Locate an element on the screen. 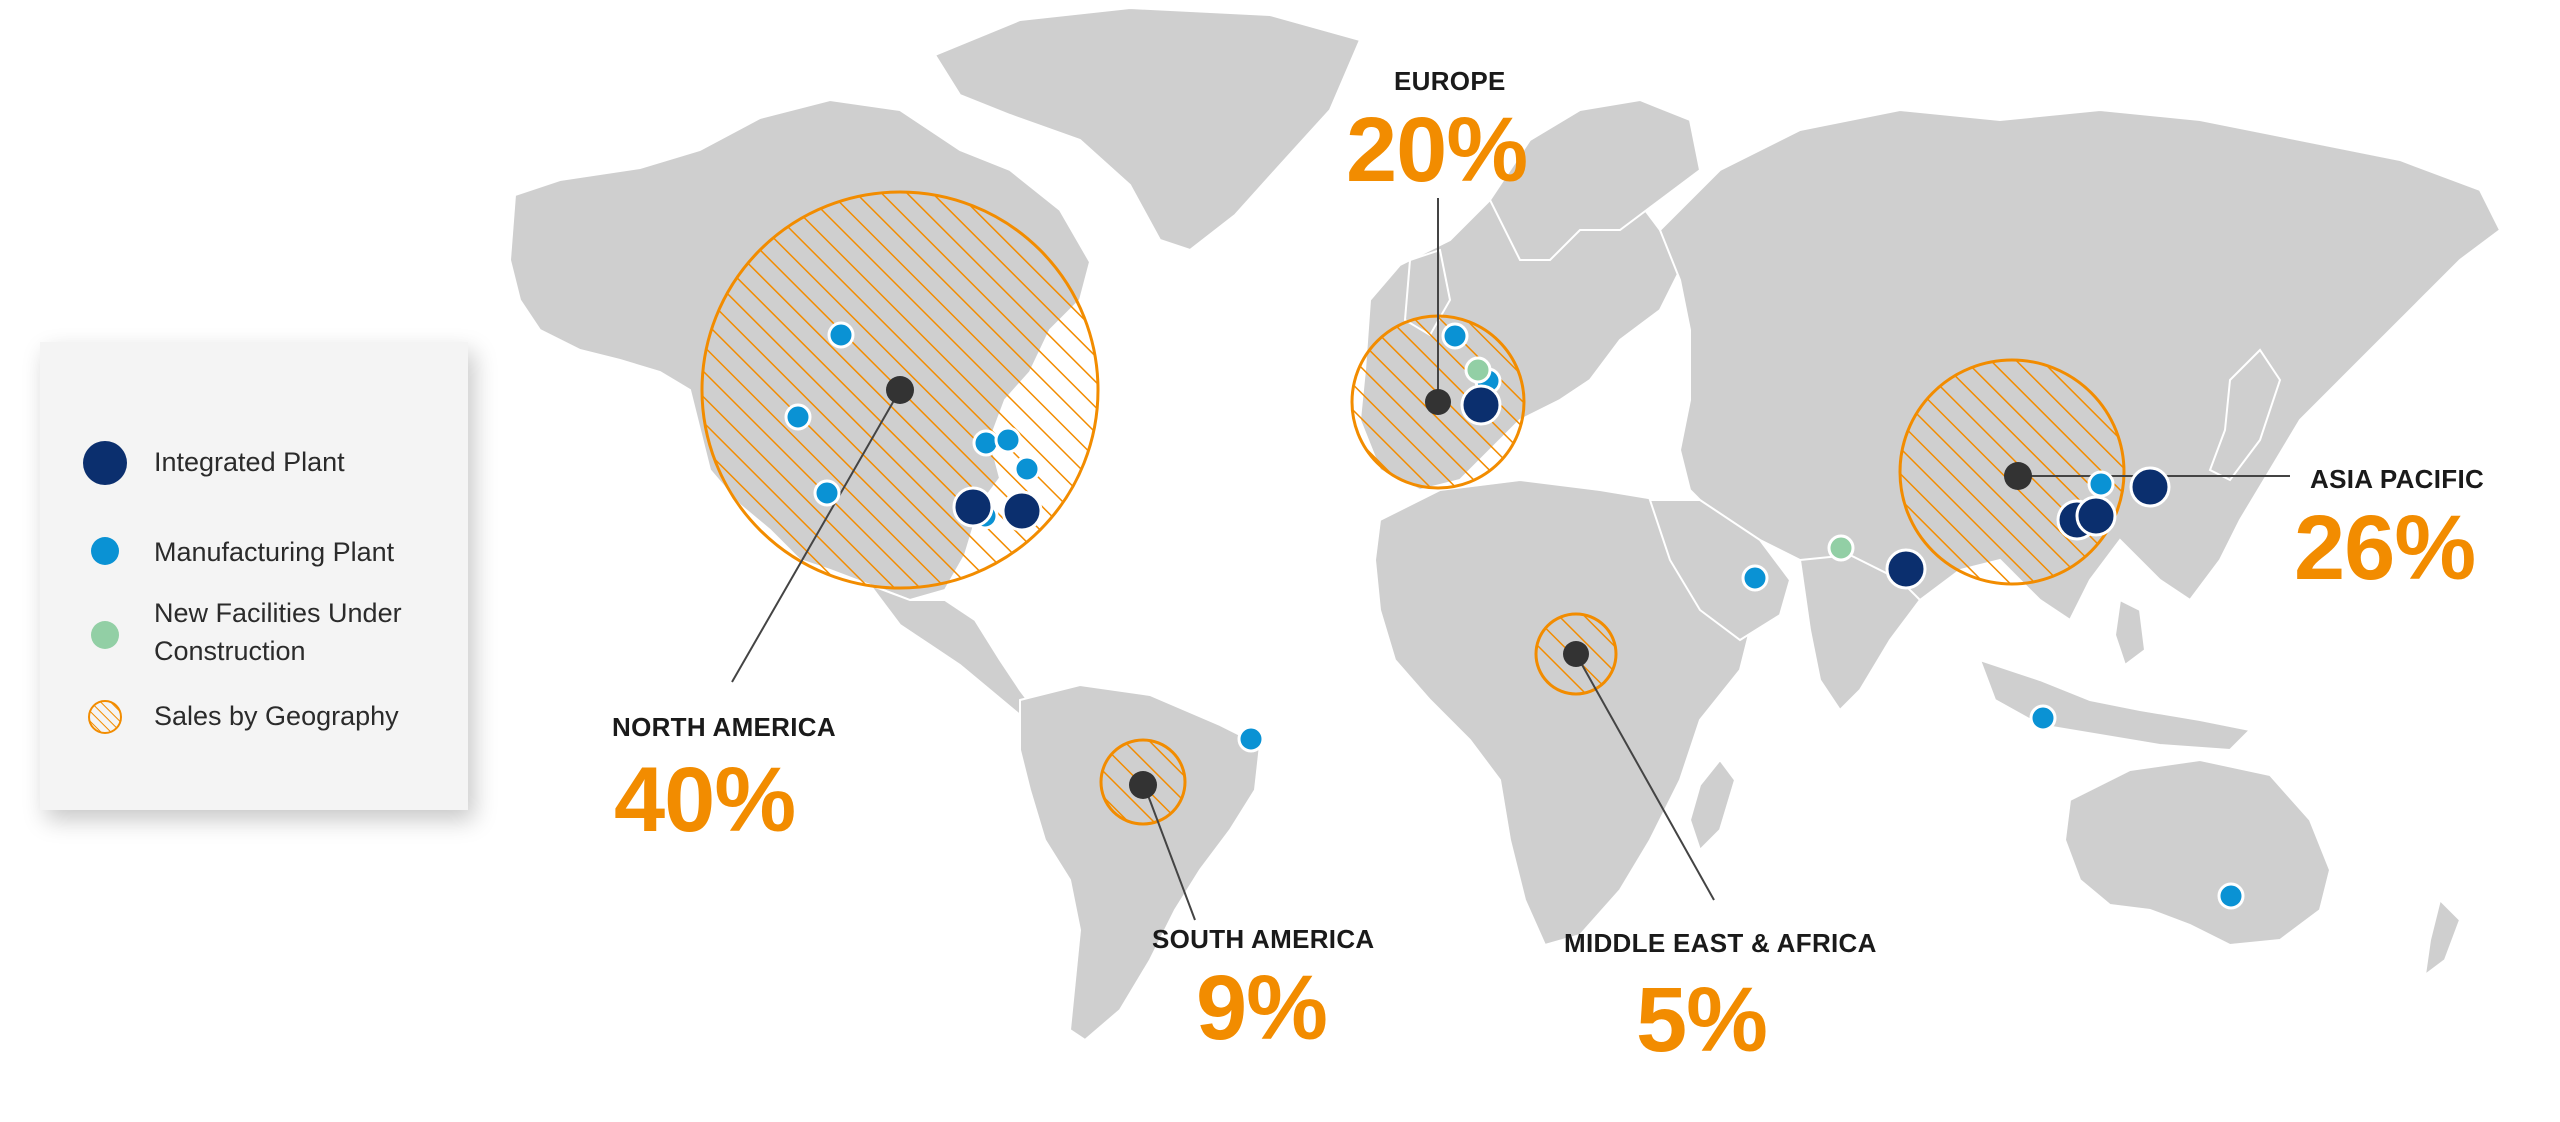 This screenshot has height=1122, width=2560. central-america-land is located at coordinates (952, 649).